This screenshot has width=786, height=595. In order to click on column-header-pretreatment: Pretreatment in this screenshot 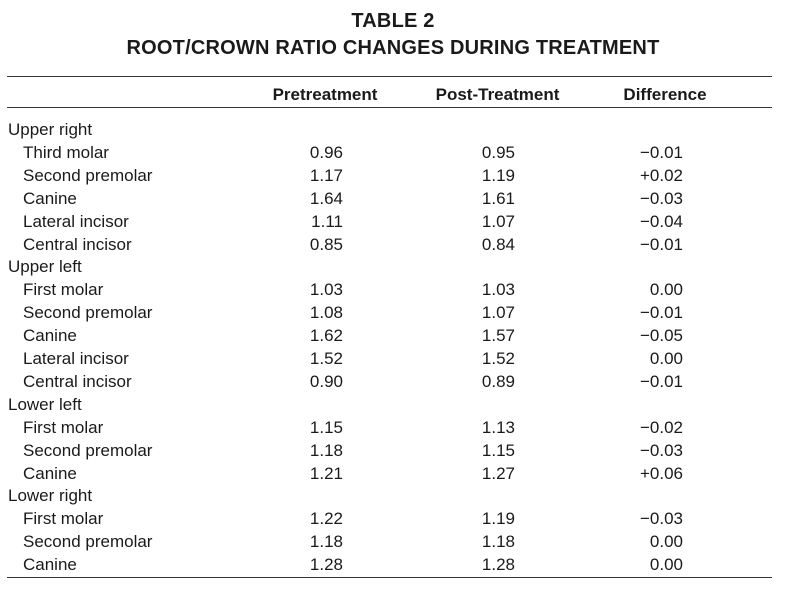, I will do `click(325, 94)`.